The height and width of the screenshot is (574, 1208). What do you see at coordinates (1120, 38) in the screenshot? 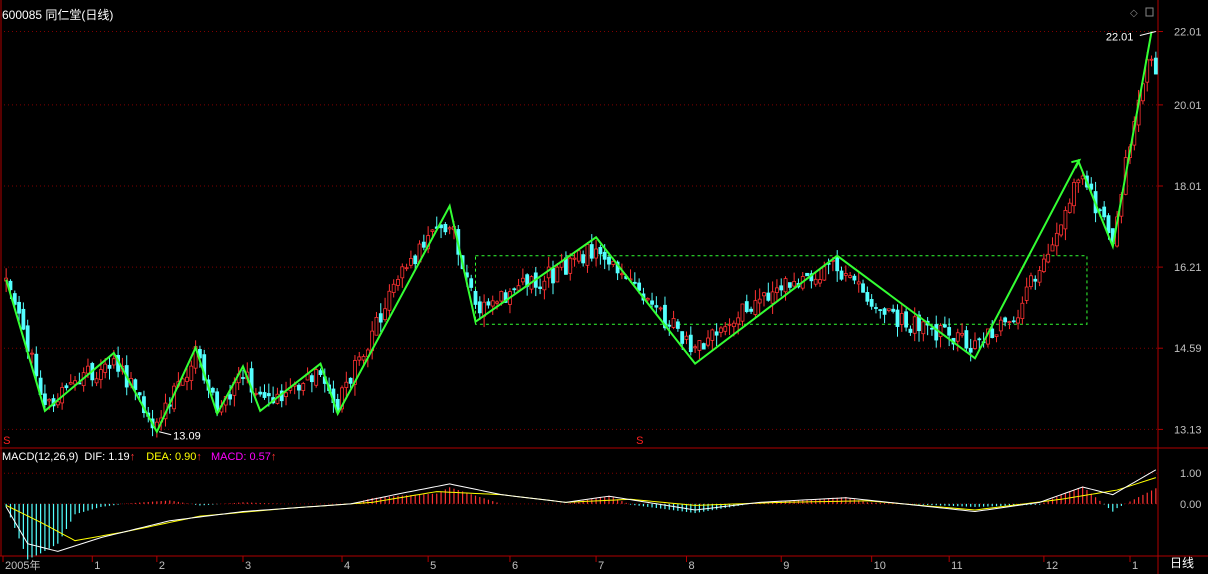
I see `high-price-label: 22.01` at bounding box center [1120, 38].